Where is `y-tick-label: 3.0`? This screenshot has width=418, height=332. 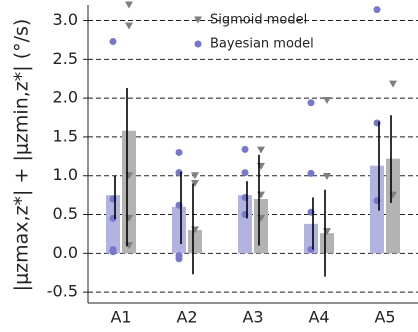 y-tick-label: 3.0 is located at coordinates (65, 19).